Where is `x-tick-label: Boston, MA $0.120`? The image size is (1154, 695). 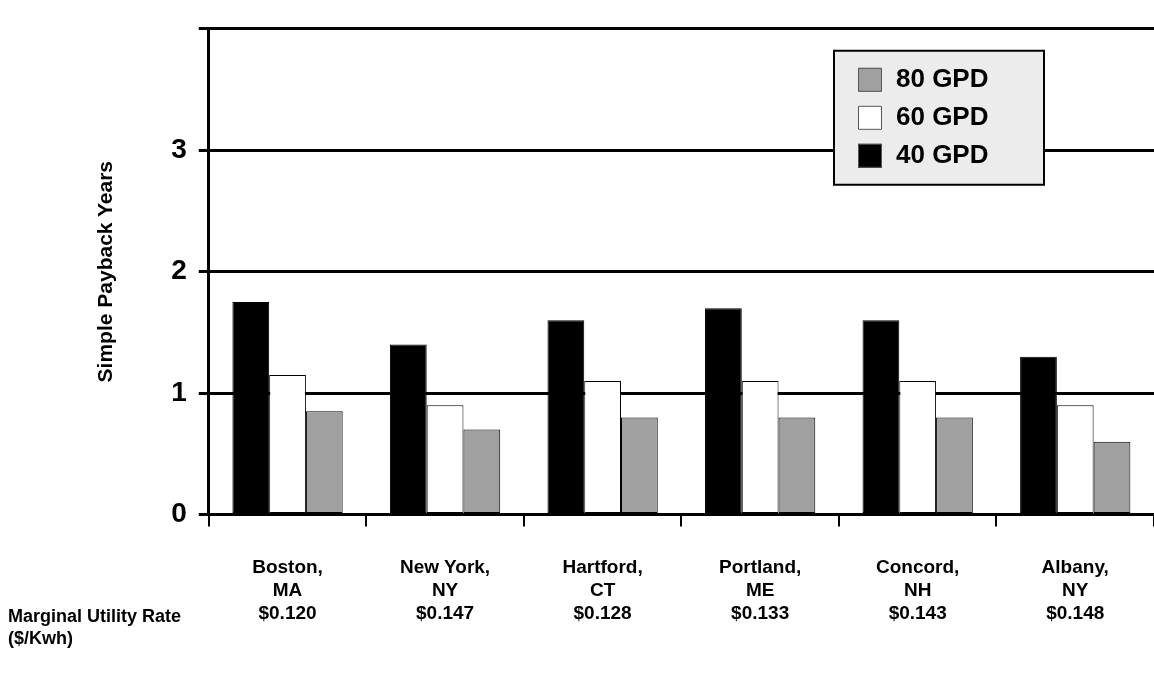 x-tick-label: Boston, MA $0.120 is located at coordinates (287, 589).